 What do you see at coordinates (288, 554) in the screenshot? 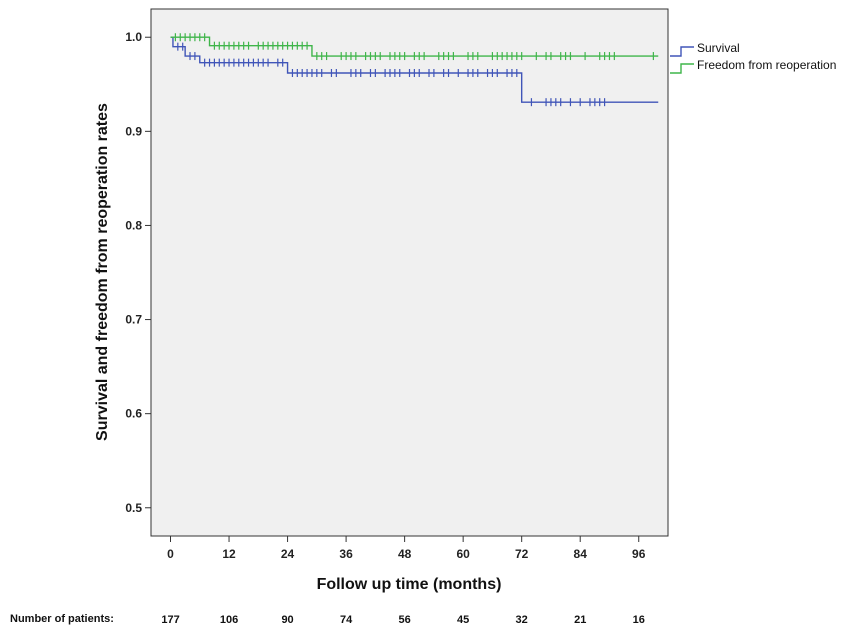
I see `x-tick-label: 24` at bounding box center [288, 554].